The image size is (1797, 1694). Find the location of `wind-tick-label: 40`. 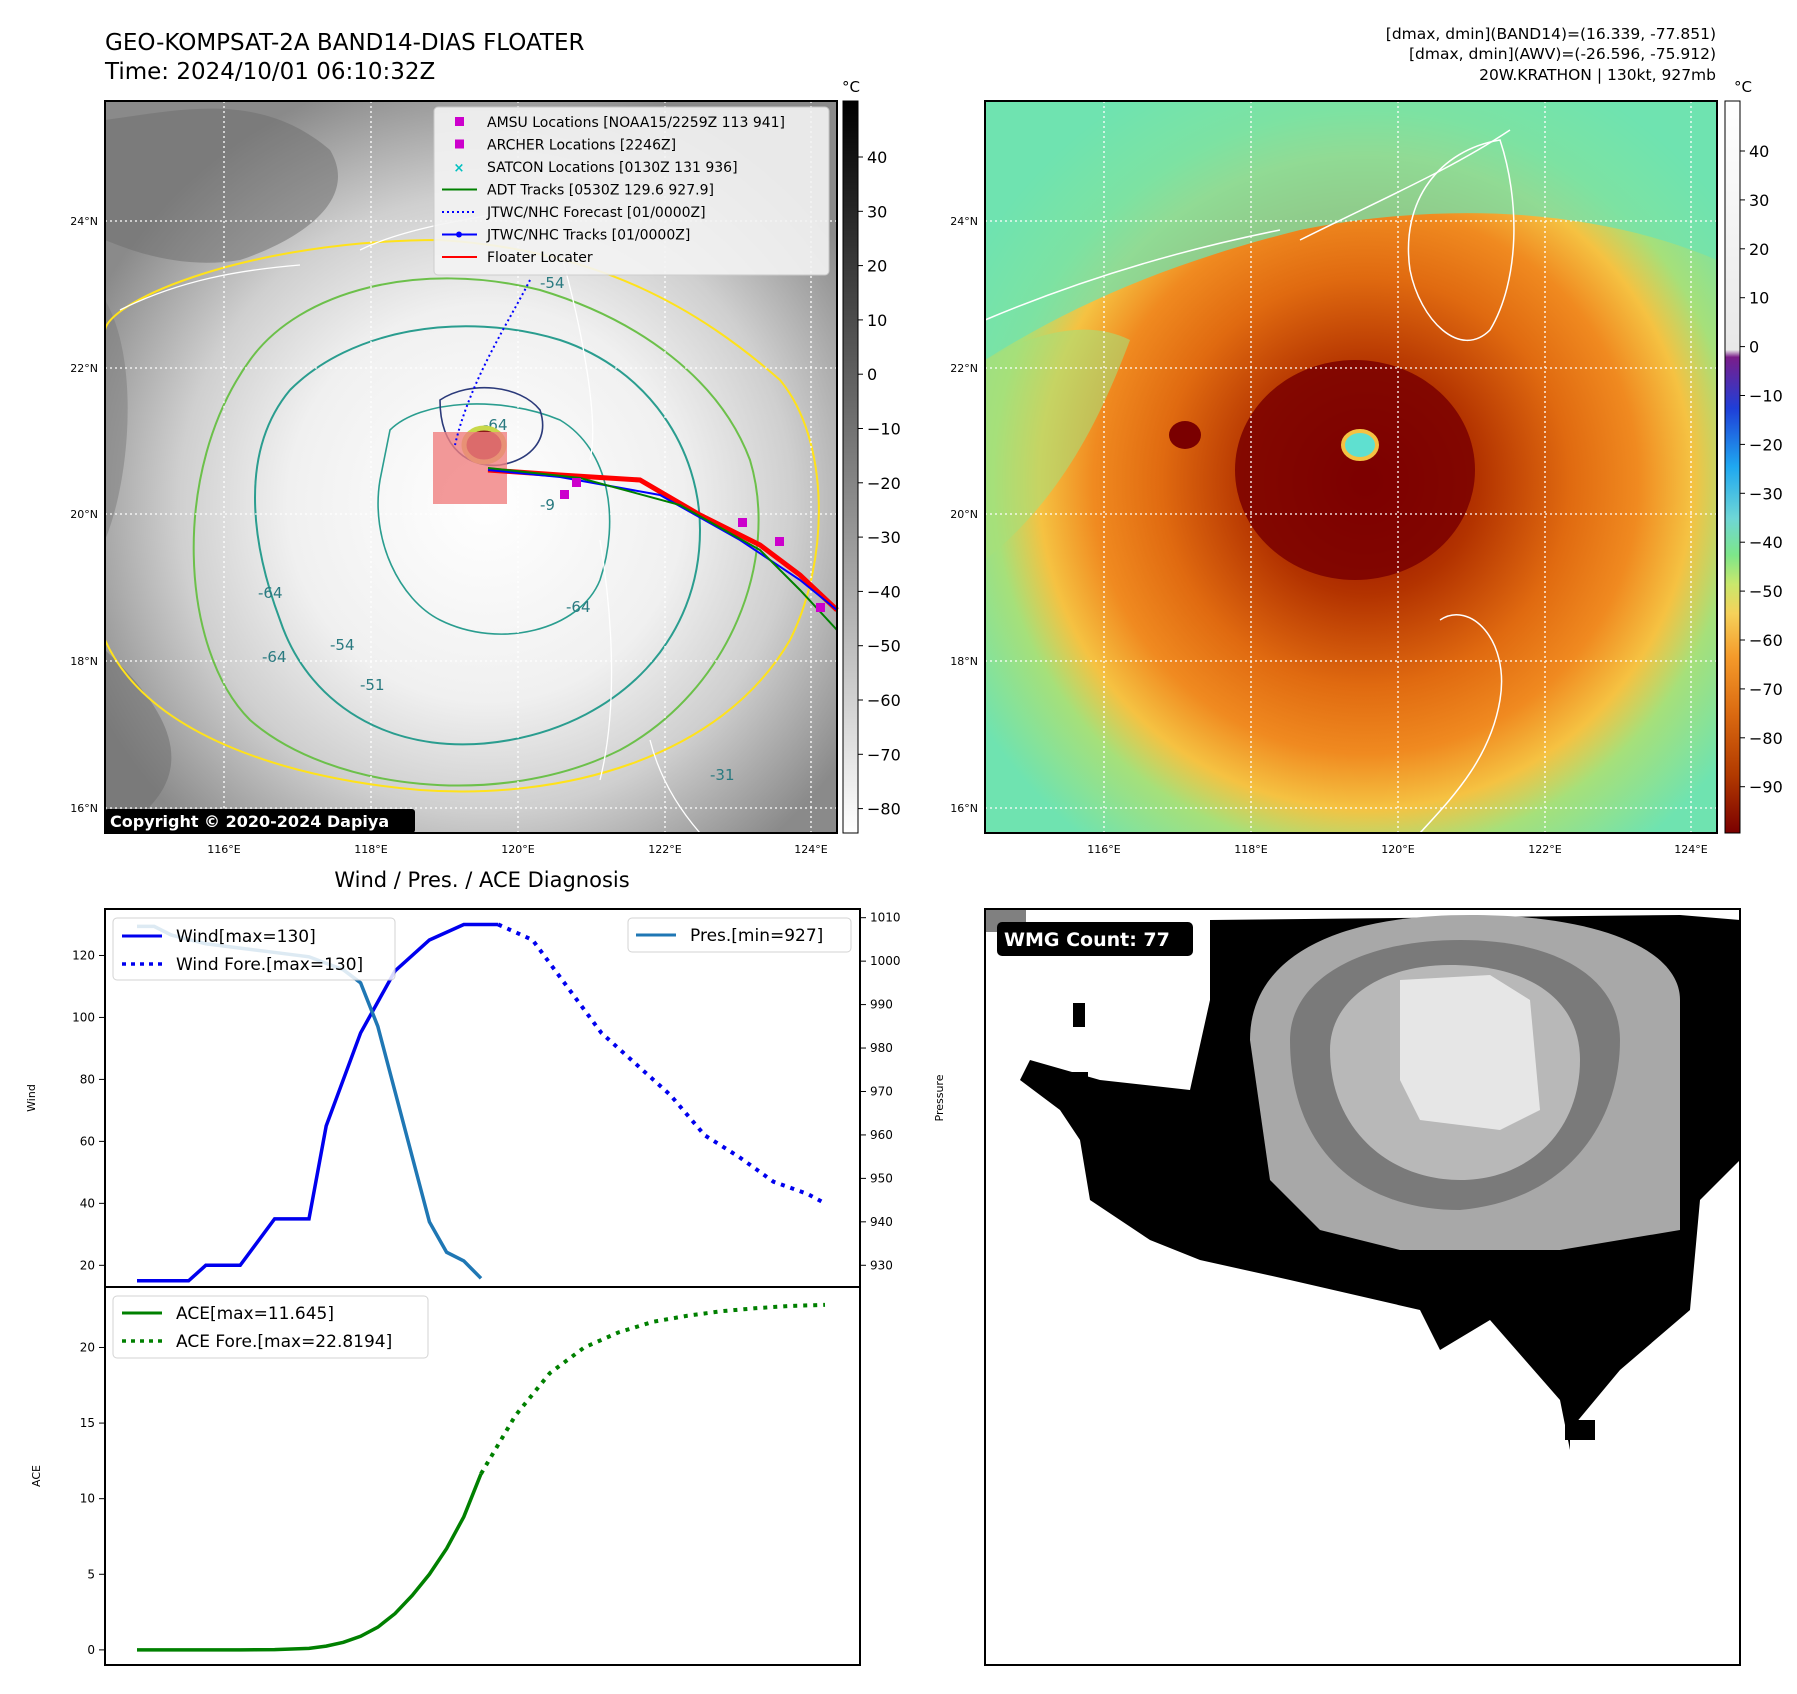

wind-tick-label: 40 is located at coordinates (87, 1203).